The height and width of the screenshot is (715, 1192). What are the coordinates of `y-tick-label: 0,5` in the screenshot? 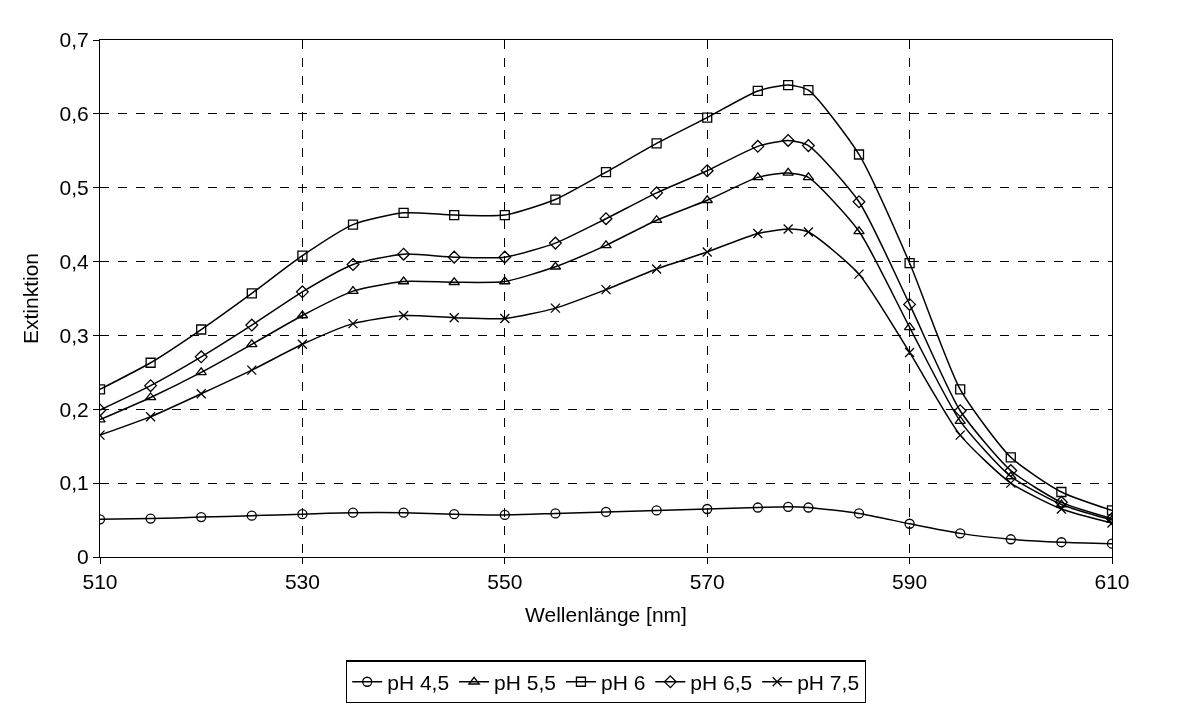 It's located at (74, 188).